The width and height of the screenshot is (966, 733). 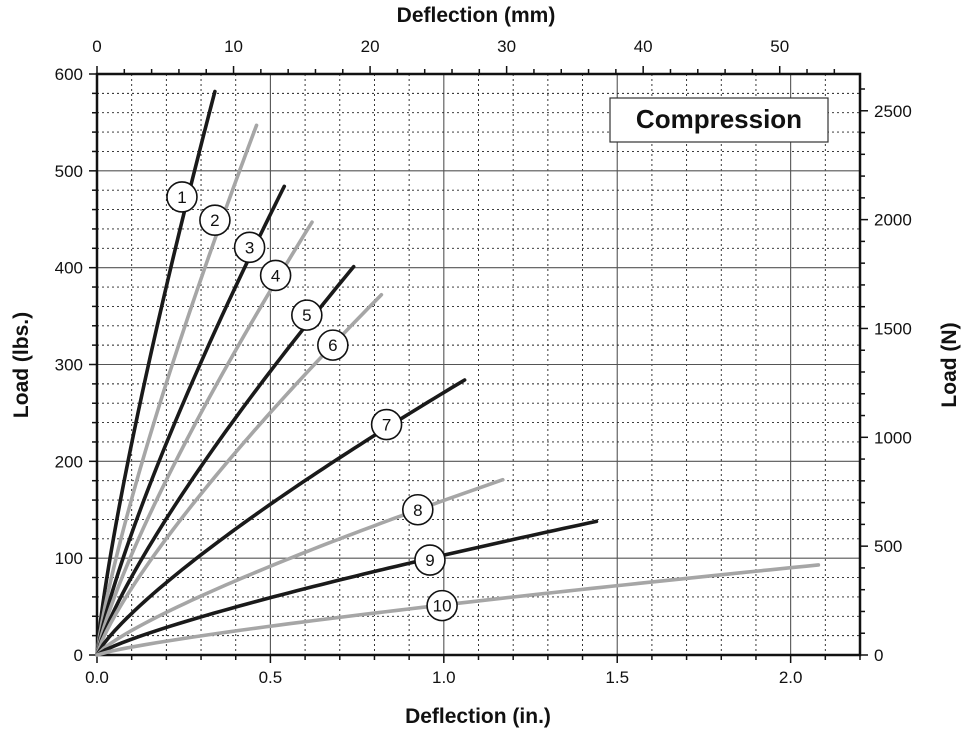 What do you see at coordinates (444, 677) in the screenshot?
I see `x-tick-label-bottom: 1.0` at bounding box center [444, 677].